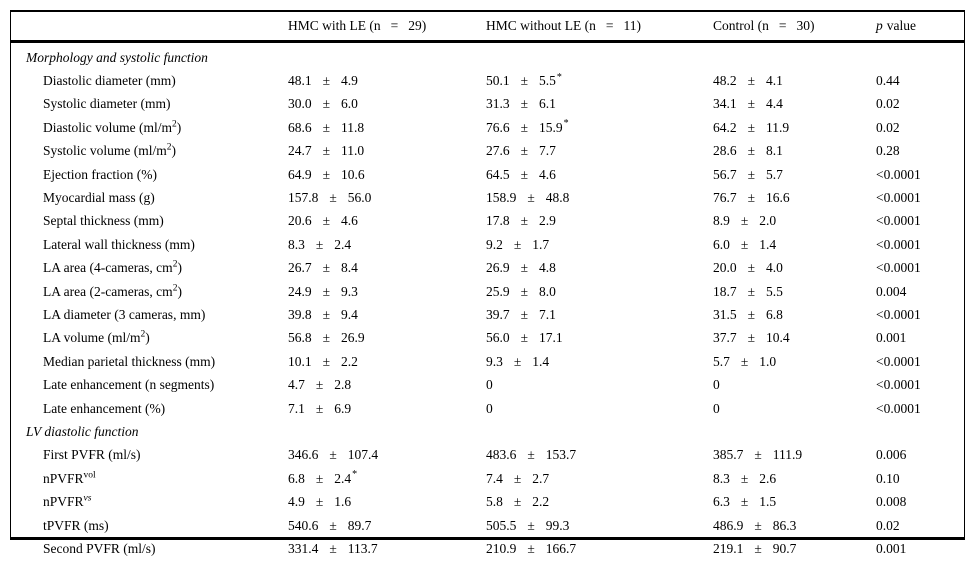 This screenshot has width=975, height=561. What do you see at coordinates (888, 81) in the screenshot?
I see `p-value: 0.44` at bounding box center [888, 81].